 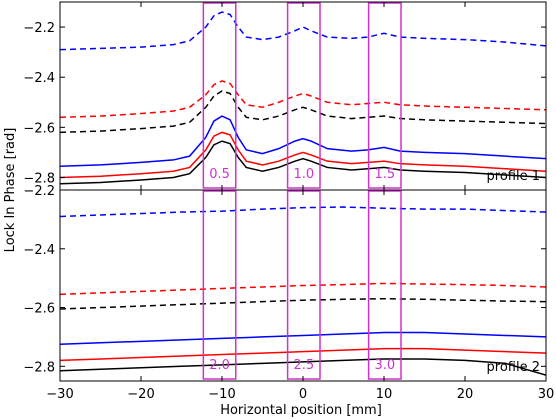 What do you see at coordinates (546, 394) in the screenshot?
I see `x-tick-label: 30` at bounding box center [546, 394].